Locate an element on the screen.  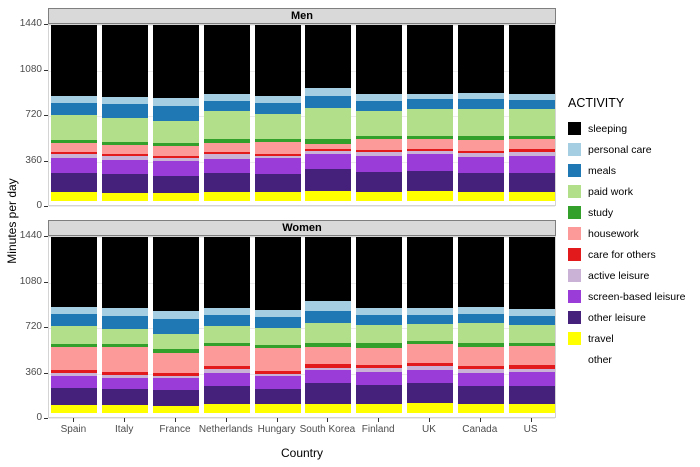
legend-label: housework is located at coordinates (613, 233).